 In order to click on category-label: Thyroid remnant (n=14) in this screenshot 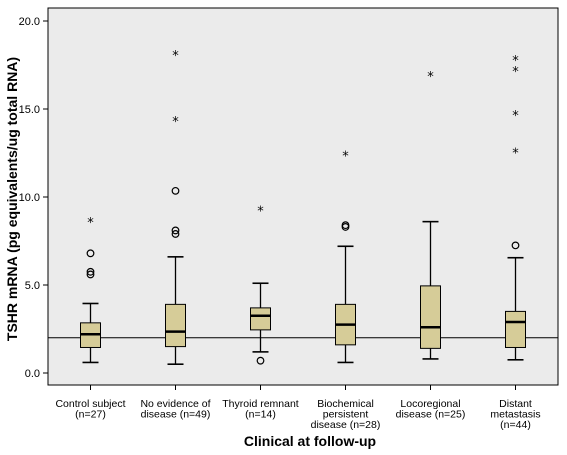, I will do `click(260, 409)`.